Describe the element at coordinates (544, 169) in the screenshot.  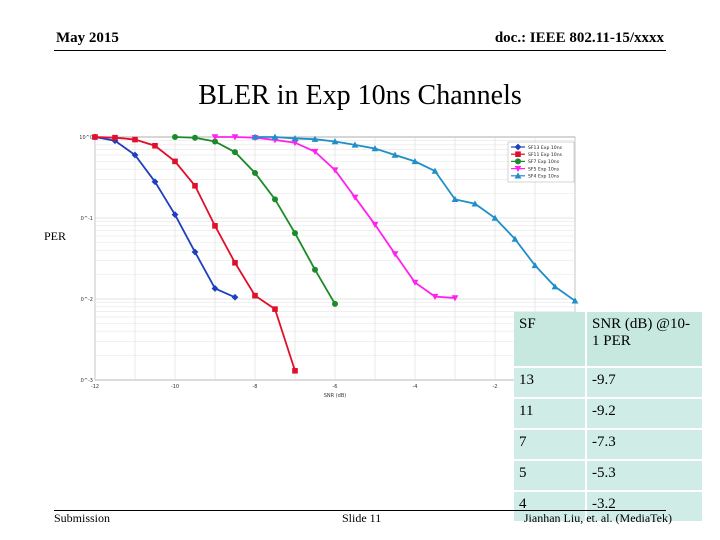
I see `legend-label: SF5 Exp 10ns` at that location.